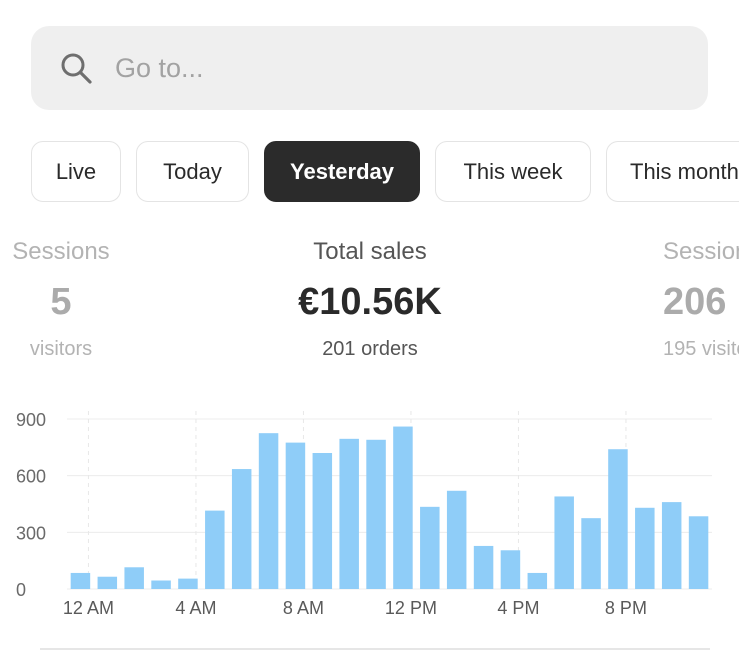 The width and height of the screenshot is (739, 652). What do you see at coordinates (411, 608) in the screenshot?
I see `x-tick-label: 12 PM` at bounding box center [411, 608].